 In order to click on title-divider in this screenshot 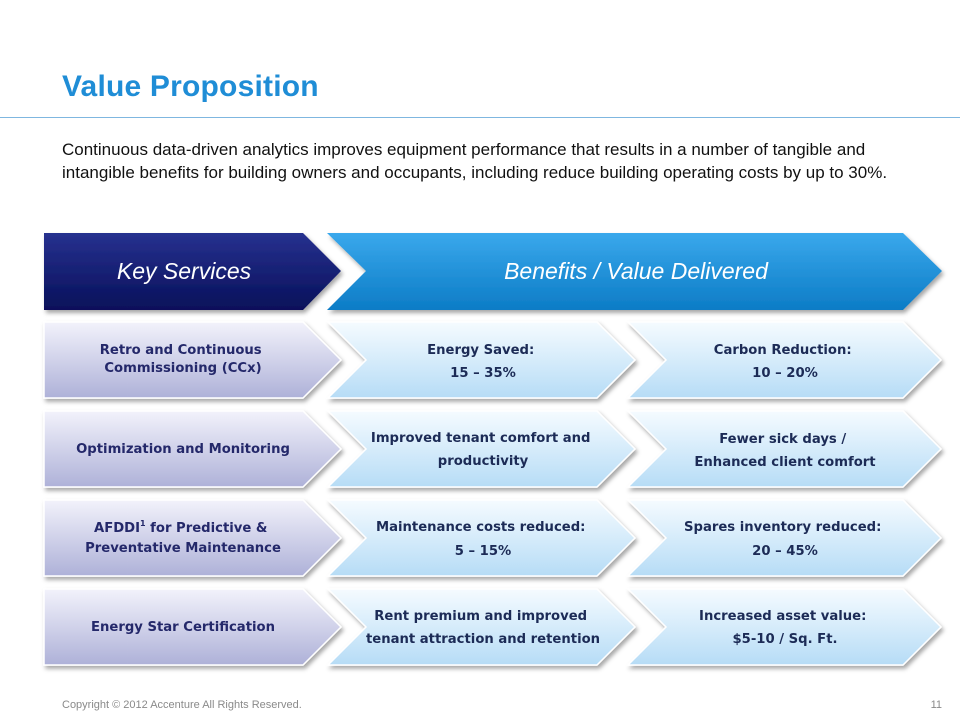, I will do `click(480, 117)`.